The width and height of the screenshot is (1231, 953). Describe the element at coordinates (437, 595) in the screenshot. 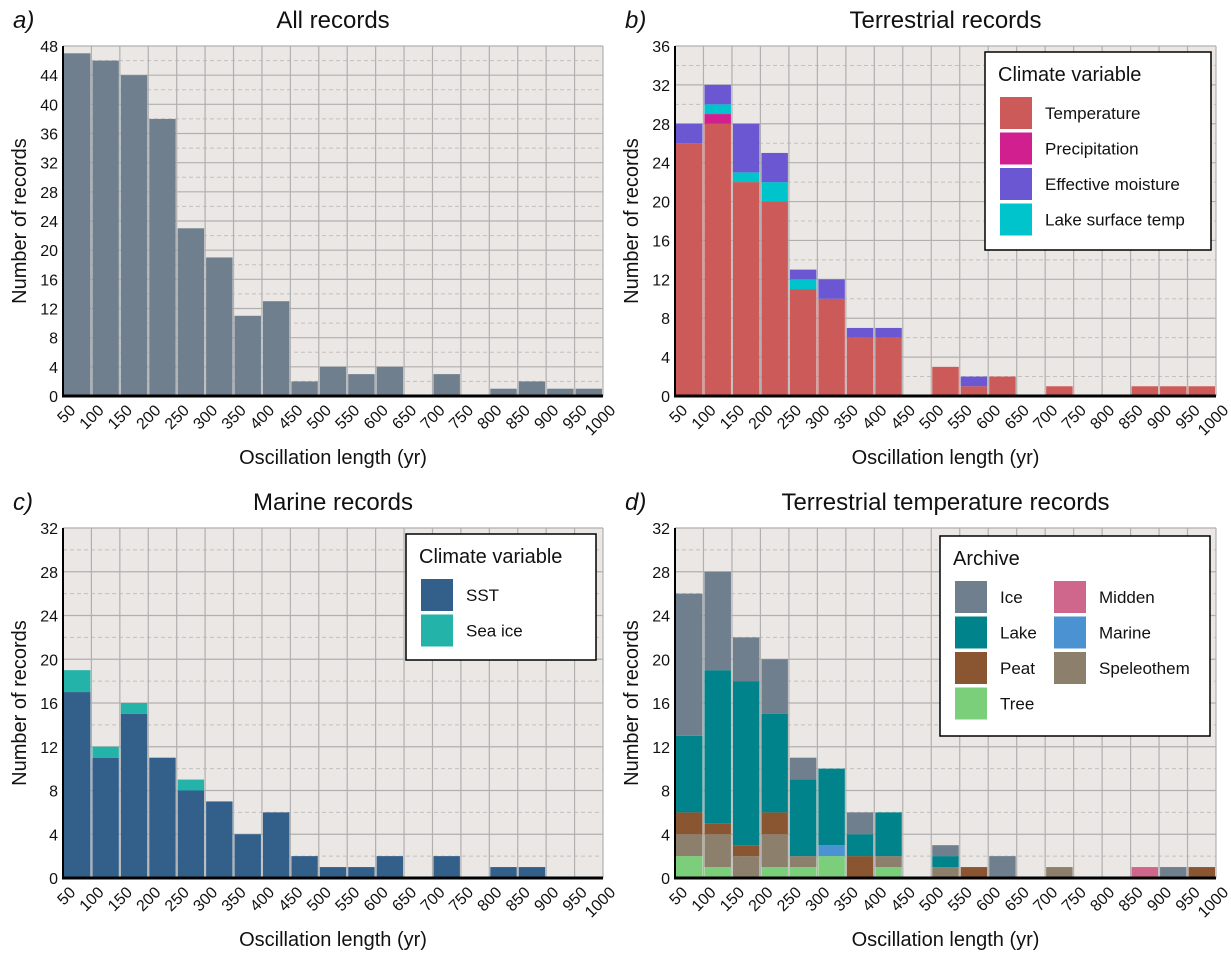

I see `legend-swatch-sst` at that location.